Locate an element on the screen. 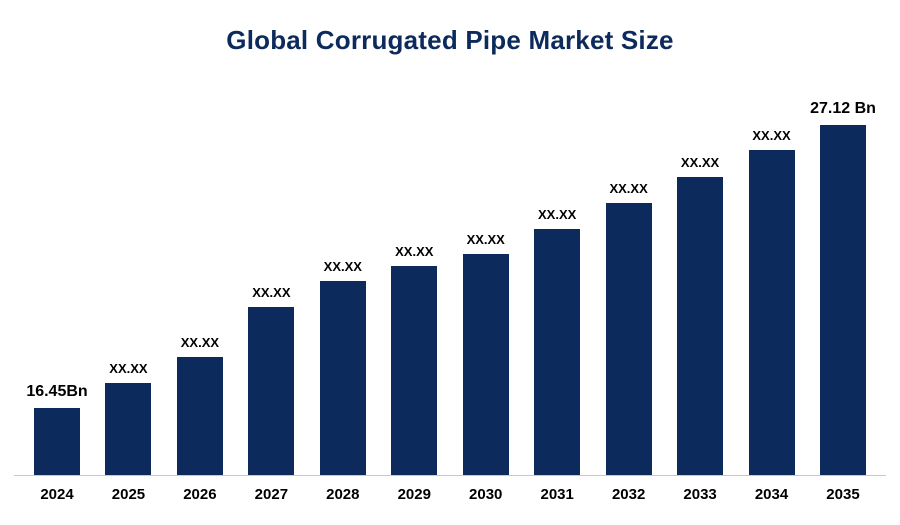  bar-value-label: 16.45Bn is located at coordinates (57, 391).